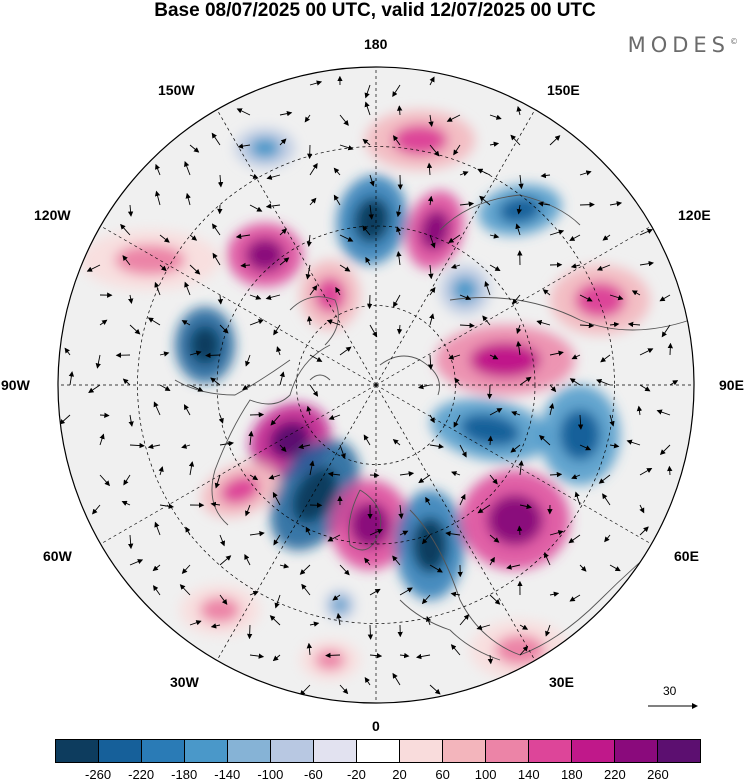 This screenshot has height=783, width=750. What do you see at coordinates (563, 90) in the screenshot?
I see `lon-label-150e: 150E` at bounding box center [563, 90].